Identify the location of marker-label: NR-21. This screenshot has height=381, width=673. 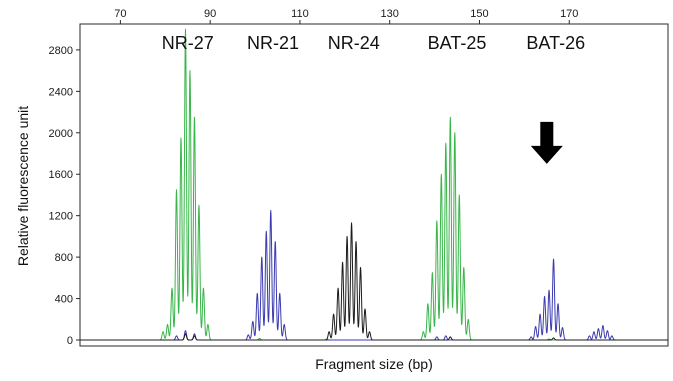
(273, 43).